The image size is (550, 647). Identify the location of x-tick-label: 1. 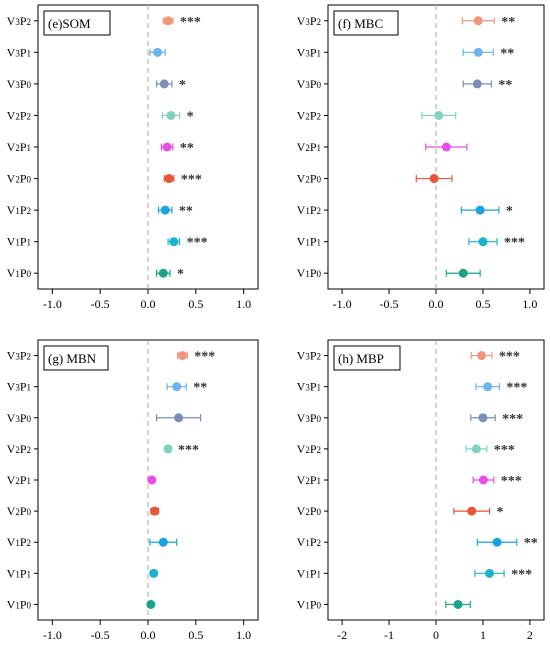
(483, 635).